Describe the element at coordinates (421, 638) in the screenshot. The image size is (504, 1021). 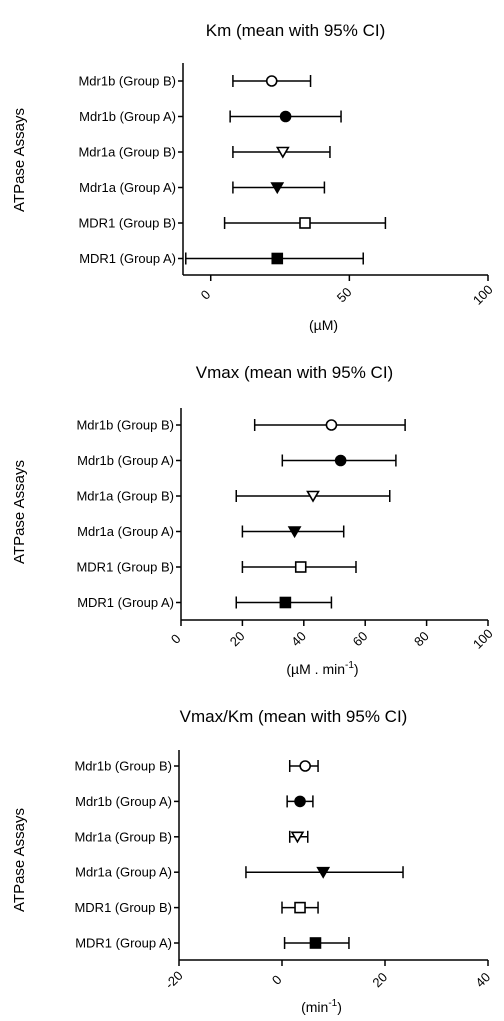
I see `chart2-x-tick-label: 80` at that location.